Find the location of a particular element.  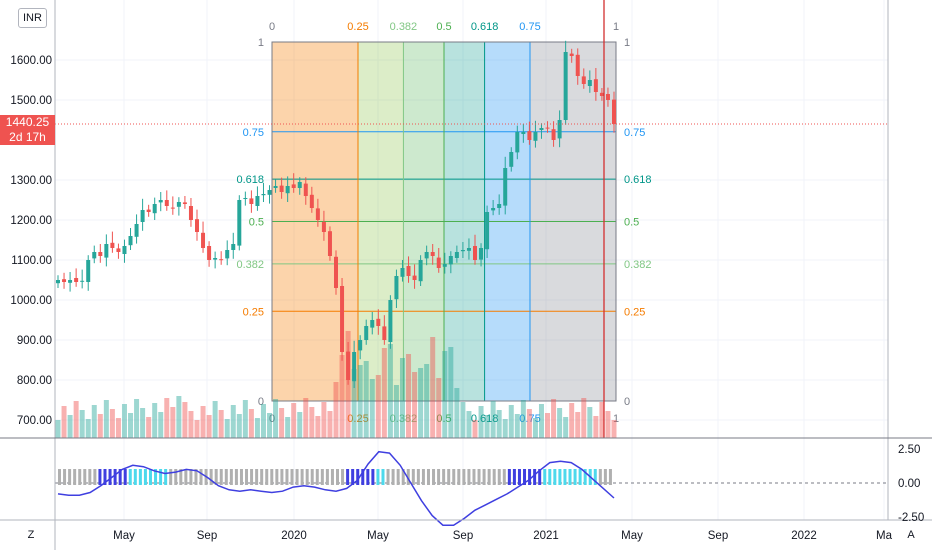

fib-time-label-top: 0.75 is located at coordinates (529, 27).